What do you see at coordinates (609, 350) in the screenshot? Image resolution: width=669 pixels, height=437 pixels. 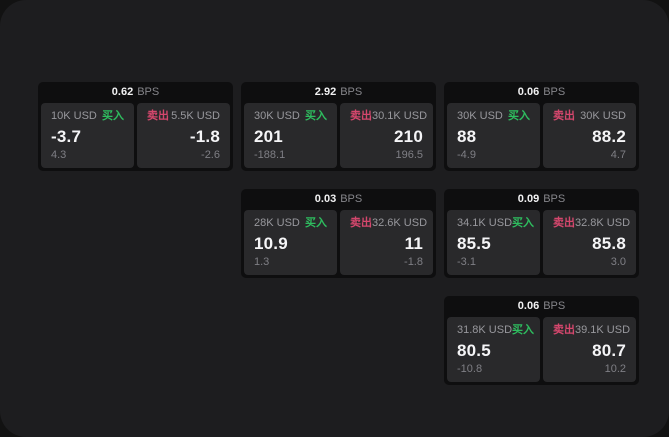 I see `sell-price: 80.7` at bounding box center [609, 350].